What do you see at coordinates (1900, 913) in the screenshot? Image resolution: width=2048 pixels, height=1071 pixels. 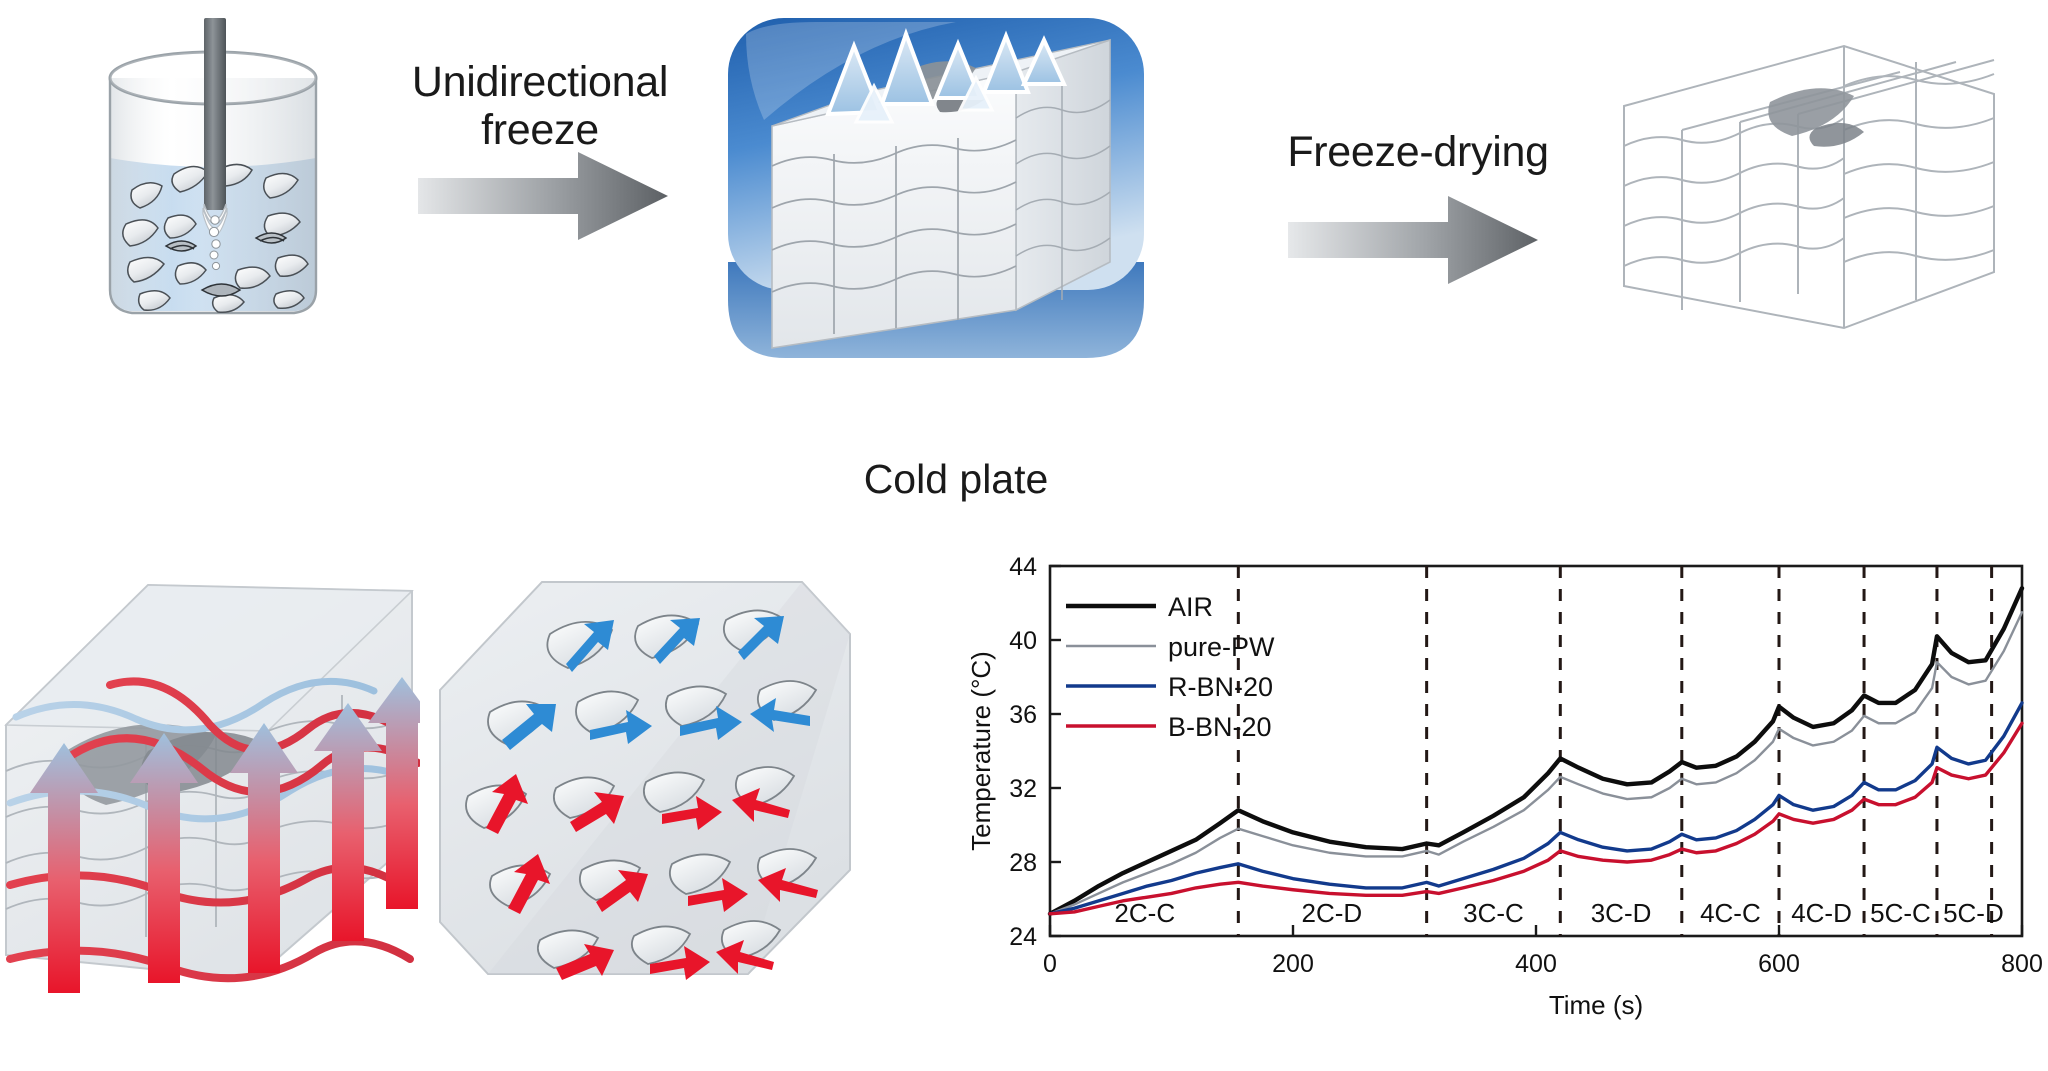 I see `segment-label-5C-C: 5C-C` at bounding box center [1900, 913].